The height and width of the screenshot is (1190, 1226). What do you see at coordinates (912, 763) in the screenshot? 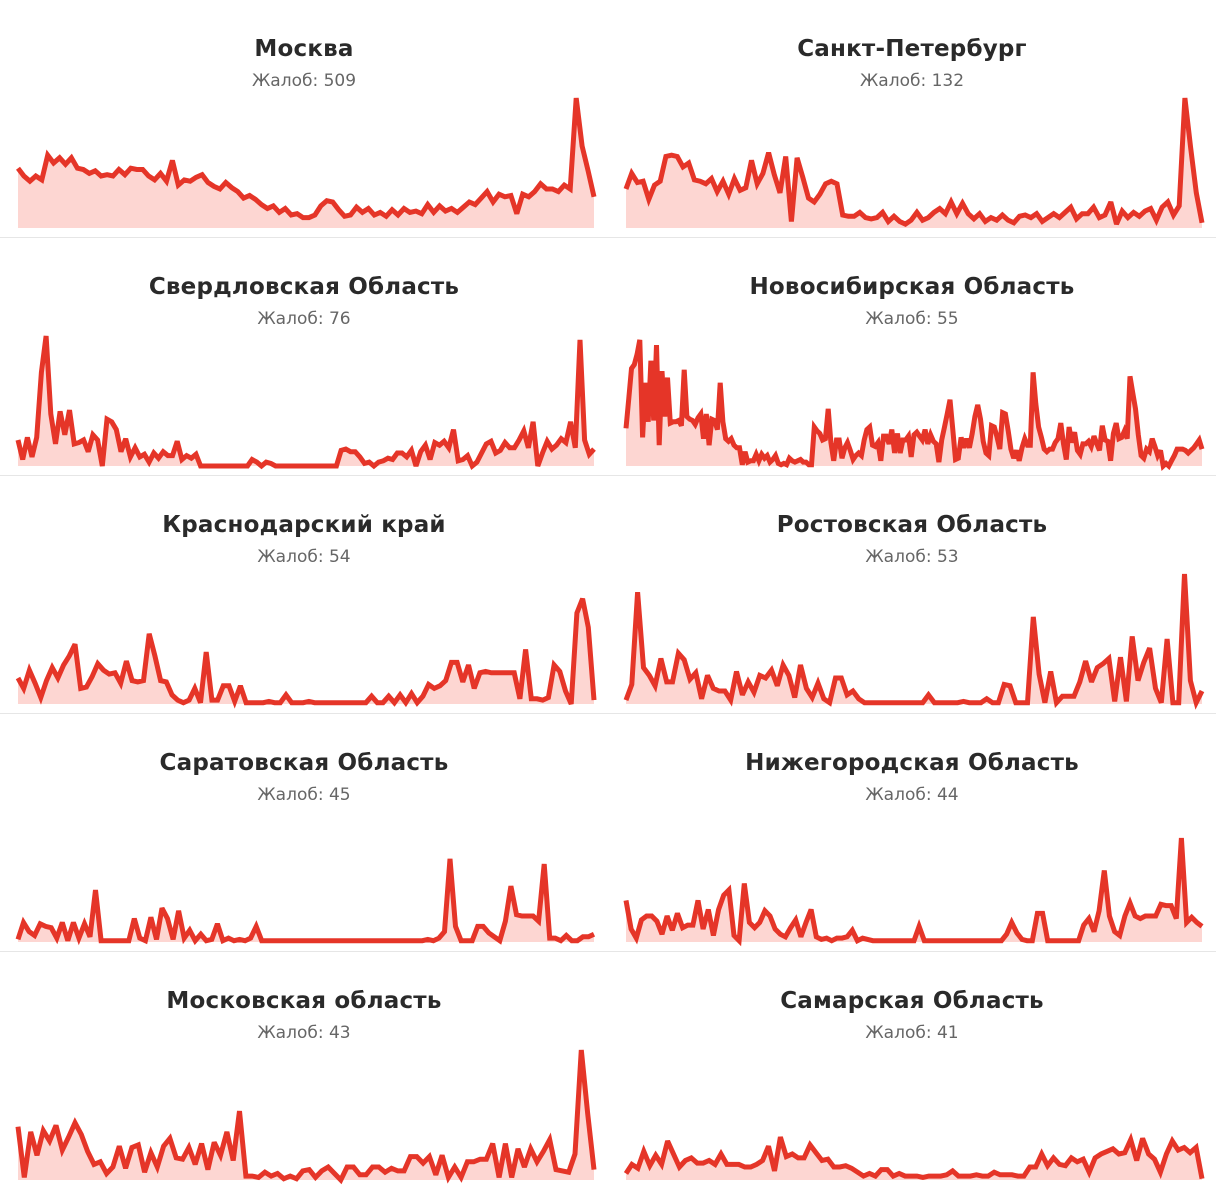
I see `region-title: Нижегородская Область` at bounding box center [912, 763].